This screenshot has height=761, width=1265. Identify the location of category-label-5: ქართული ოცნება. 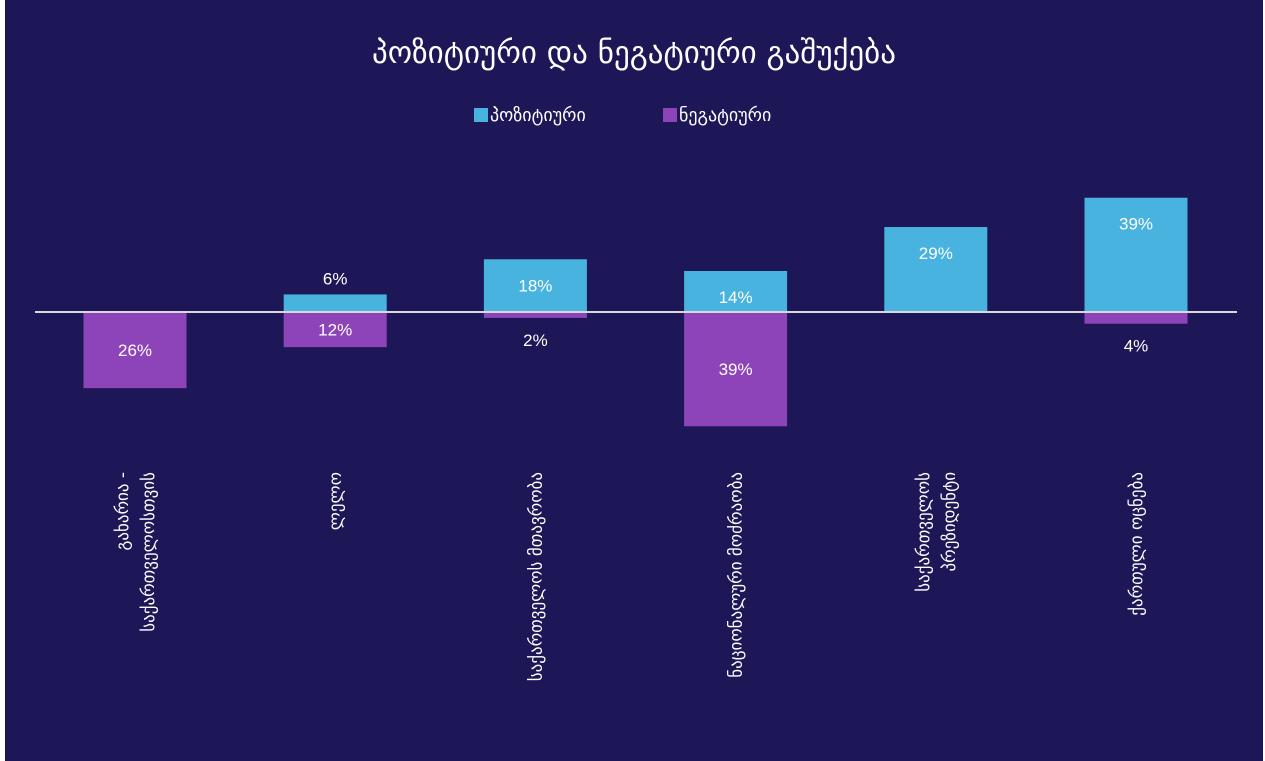
(1137, 544).